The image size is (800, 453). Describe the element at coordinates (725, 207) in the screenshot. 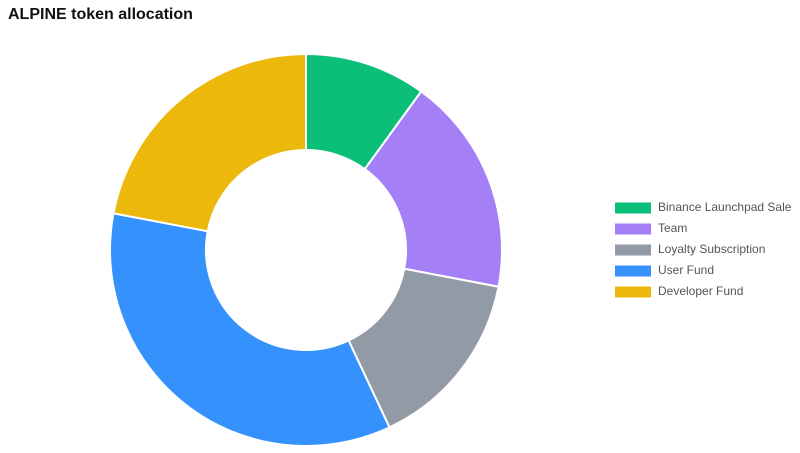

I see `legend-label: Binance Launchpad Sale` at that location.